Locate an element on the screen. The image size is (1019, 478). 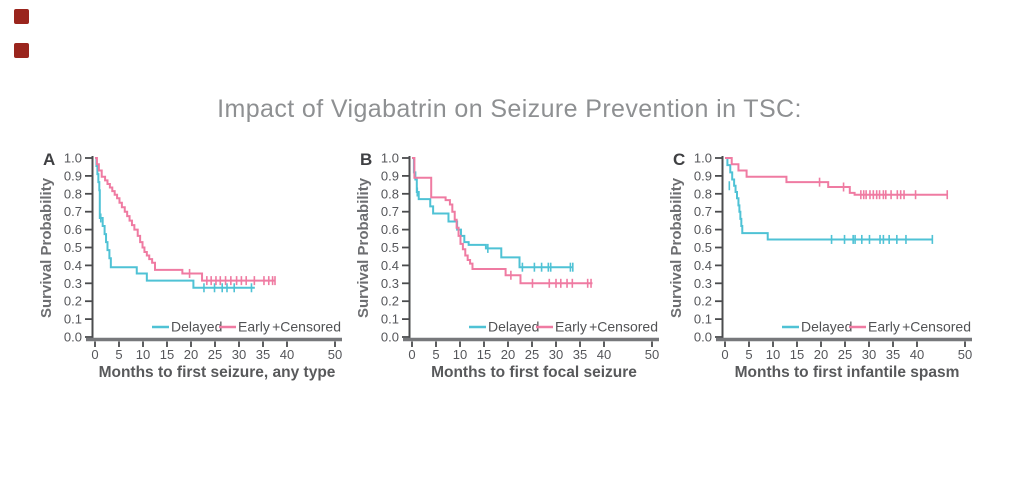
x-axis-title: Months to first infantile spasm is located at coordinates (847, 372).